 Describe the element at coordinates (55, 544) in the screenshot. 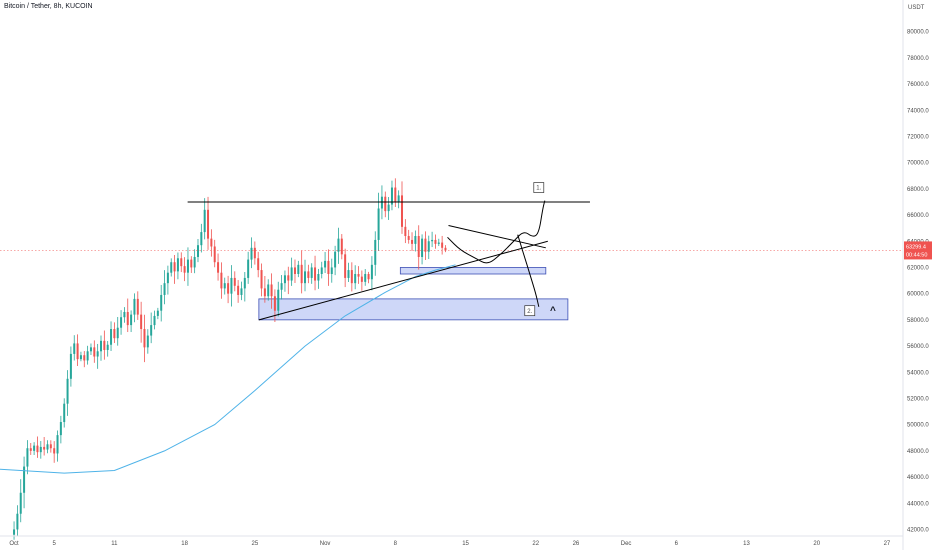

I see `time-tick-label: 5` at that location.